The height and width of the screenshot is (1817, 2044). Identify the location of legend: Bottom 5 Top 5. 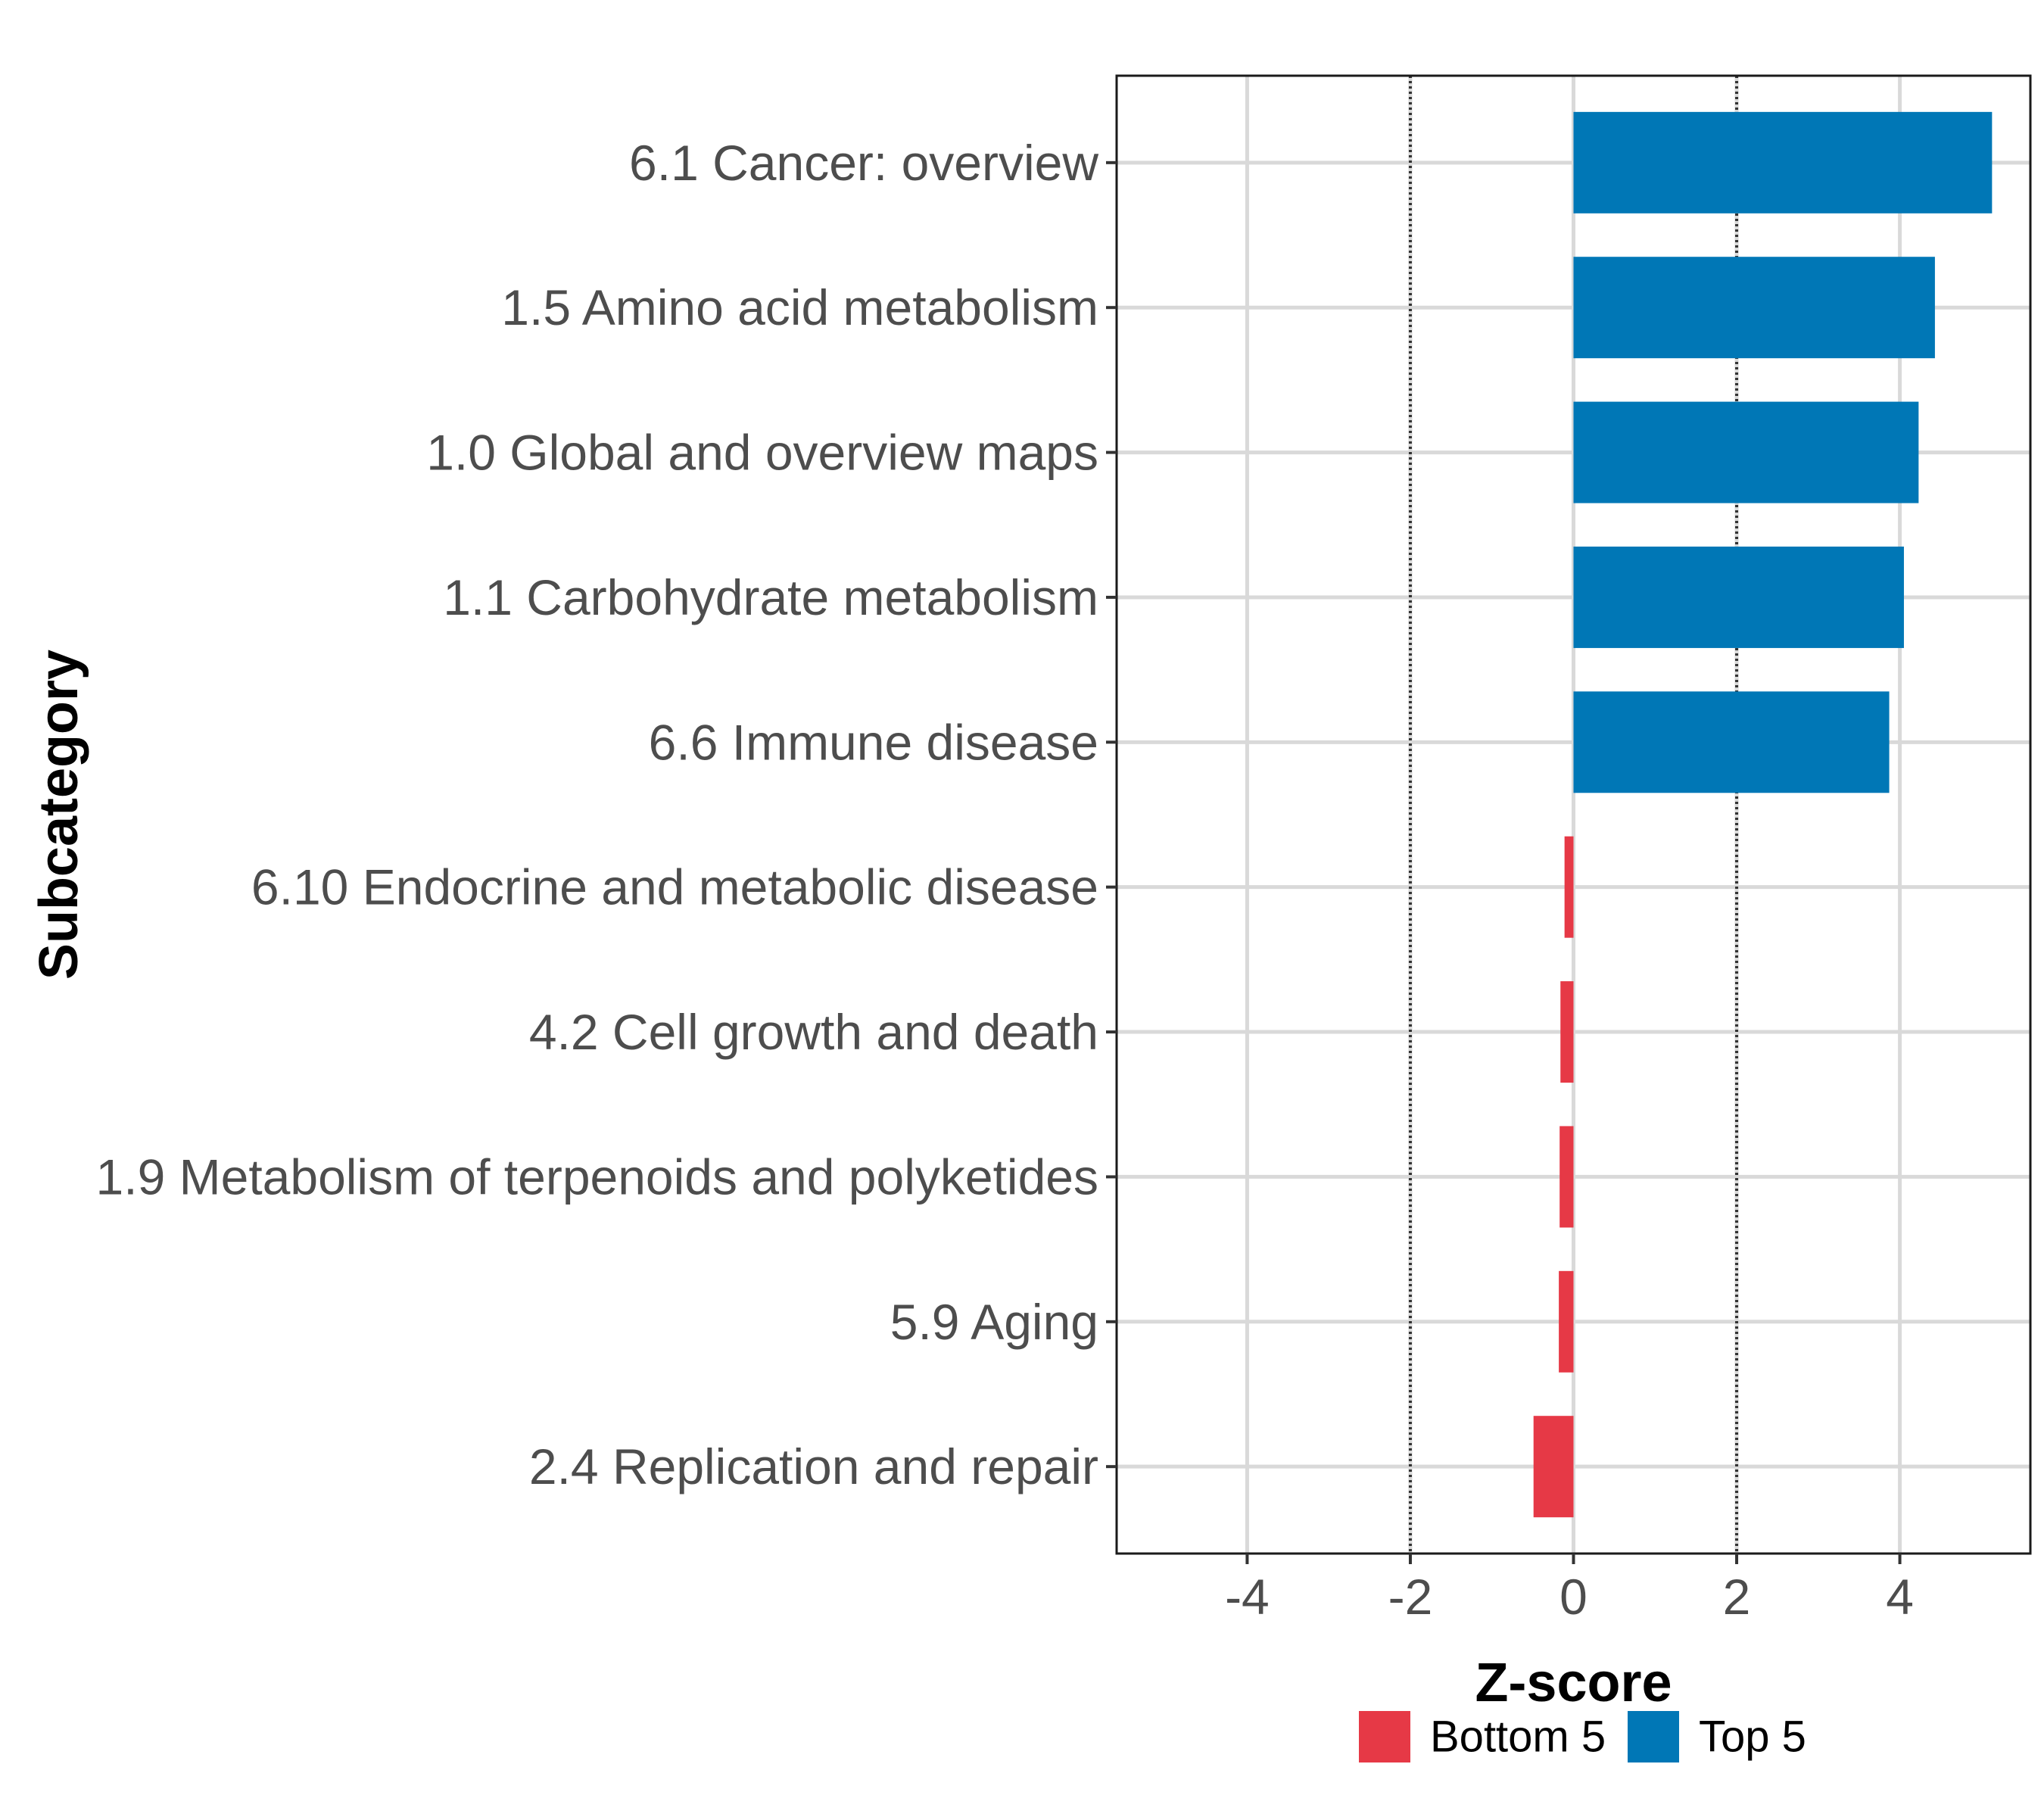
(1582, 1736).